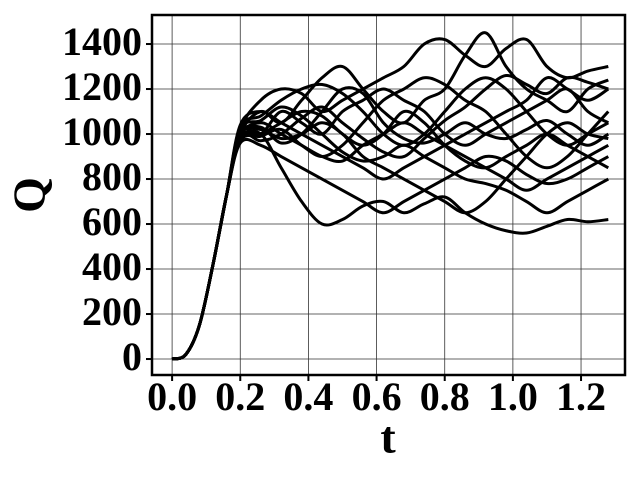 The height and width of the screenshot is (480, 640). Describe the element at coordinates (445, 396) in the screenshot. I see `x-tick-label: 0.8` at that location.